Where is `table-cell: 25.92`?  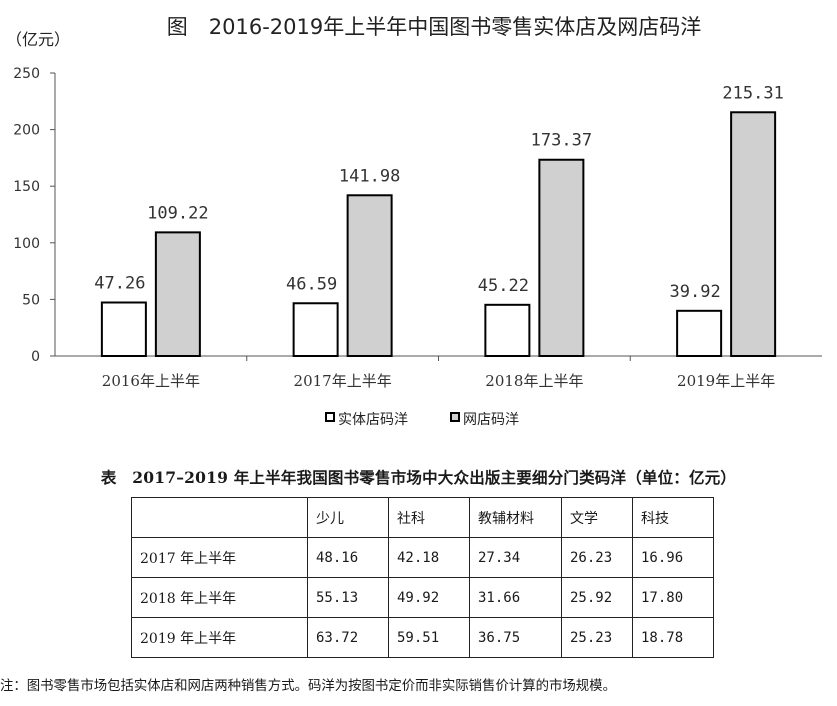 table-cell: 25.92 is located at coordinates (597, 597).